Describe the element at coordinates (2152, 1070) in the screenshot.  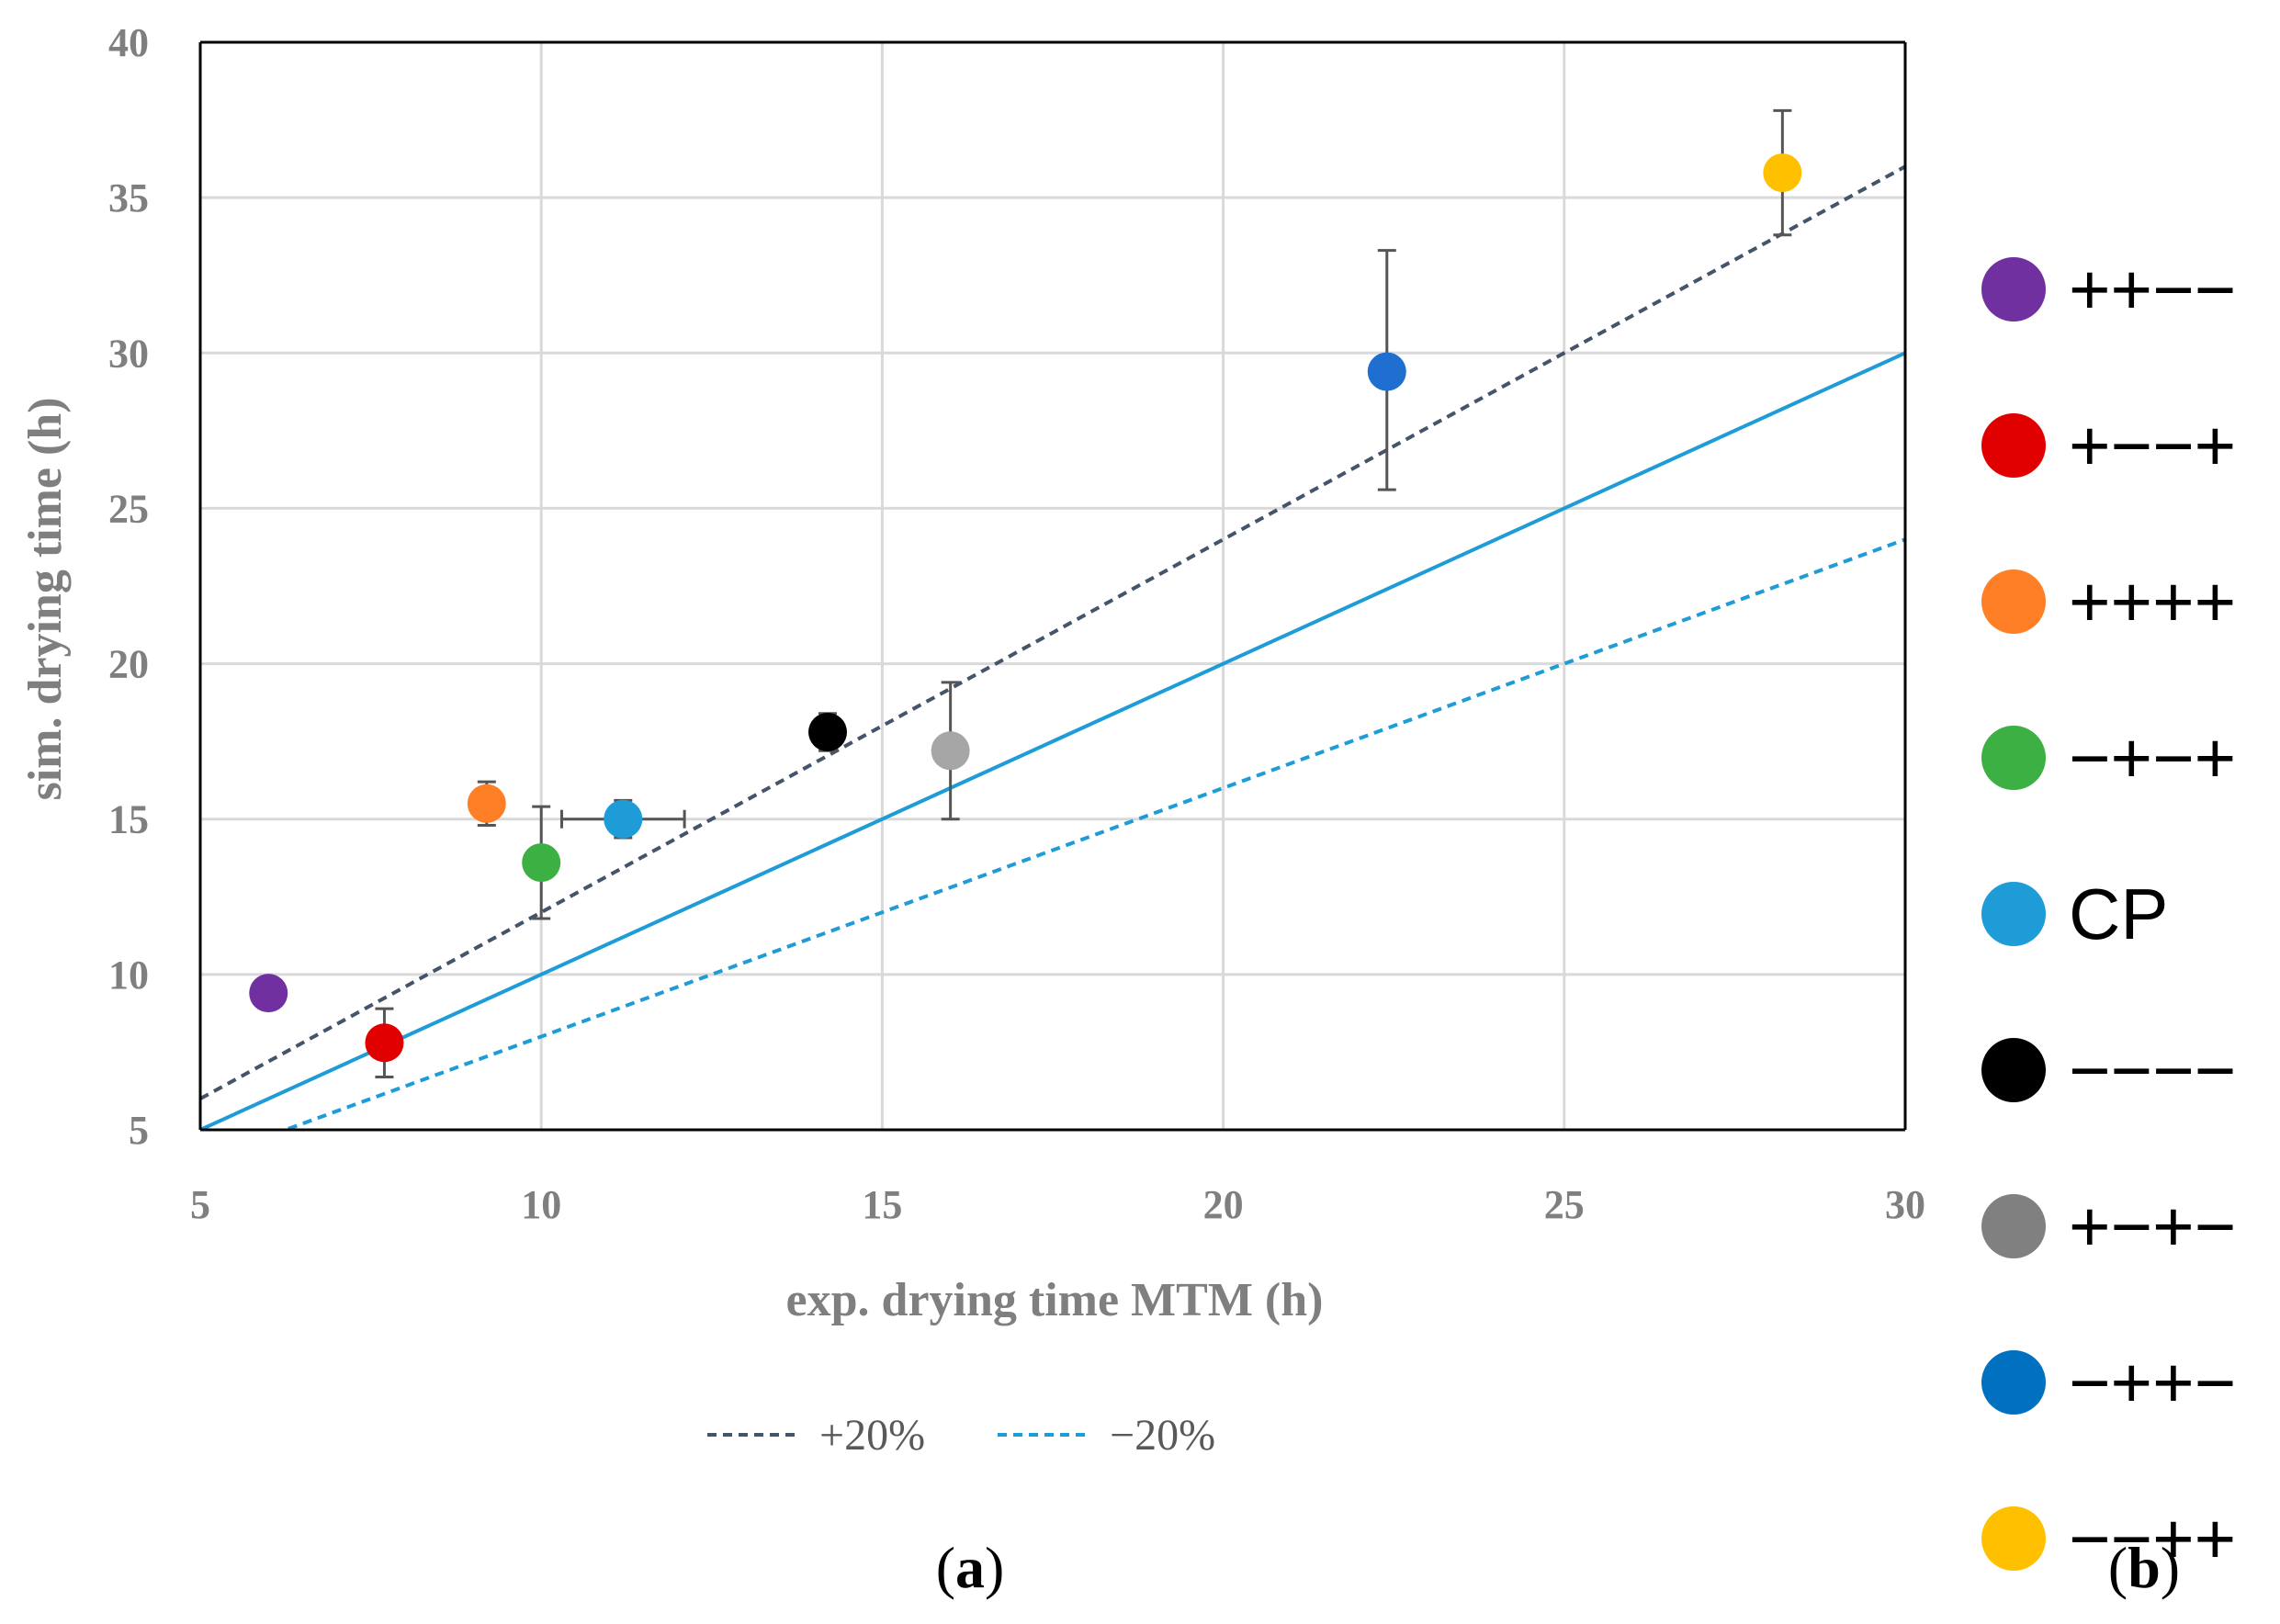
I see `side-legend-label: −−−−` at that location.